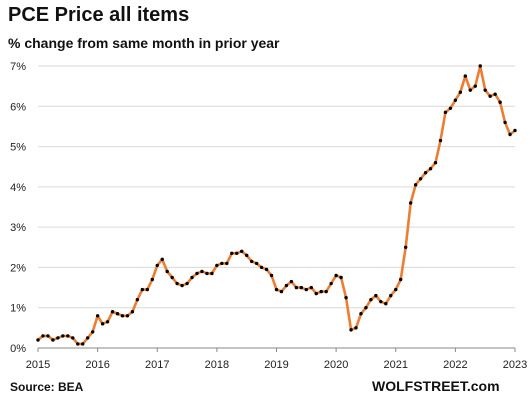 The width and height of the screenshot is (530, 403). I want to click on x-tick-label: 2020, so click(336, 365).